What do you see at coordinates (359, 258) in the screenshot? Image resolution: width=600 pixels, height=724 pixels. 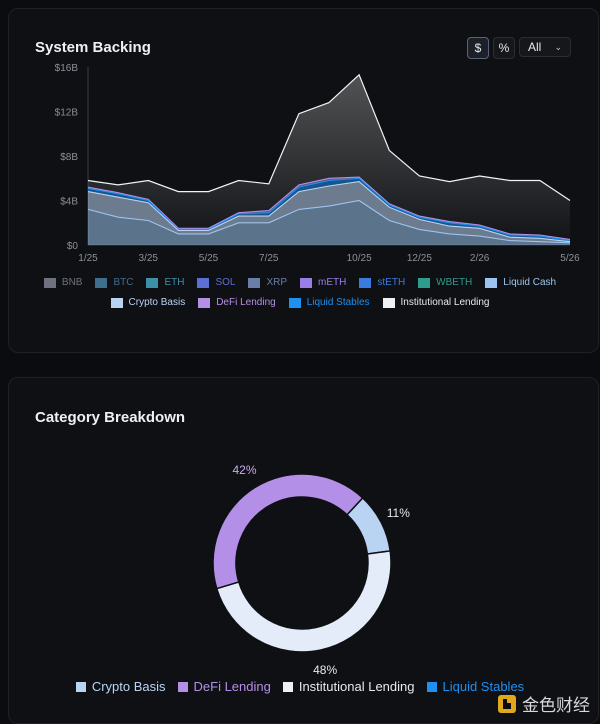 I see `x-tick-label: 10/25` at bounding box center [359, 258].